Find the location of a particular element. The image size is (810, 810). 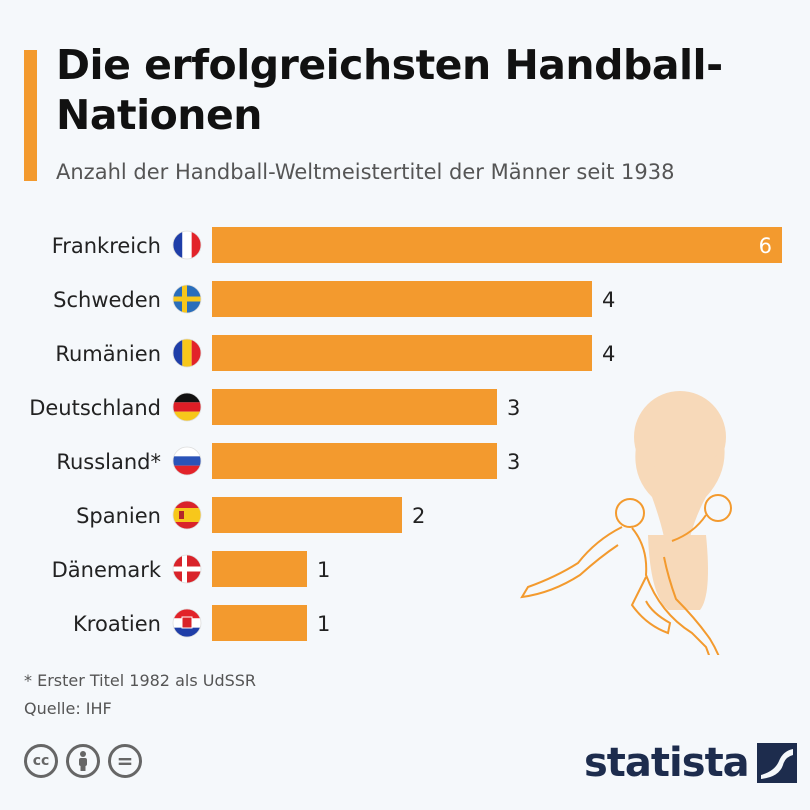

romania-flag-icon is located at coordinates (187, 353).